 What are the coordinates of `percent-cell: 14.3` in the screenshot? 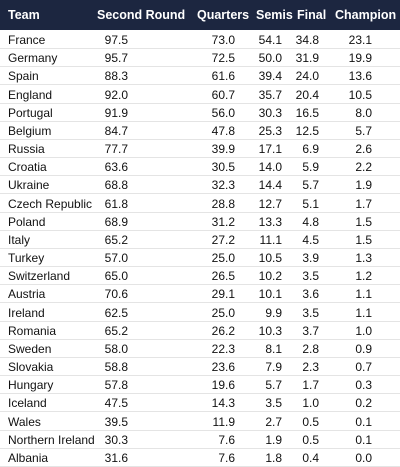 It's located at (223, 403).